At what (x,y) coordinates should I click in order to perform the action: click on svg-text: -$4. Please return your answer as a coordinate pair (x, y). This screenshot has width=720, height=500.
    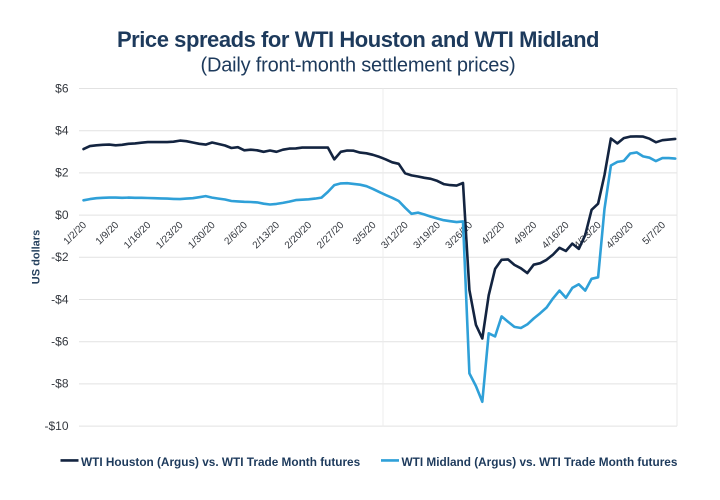
    Looking at the image, I should click on (60, 299).